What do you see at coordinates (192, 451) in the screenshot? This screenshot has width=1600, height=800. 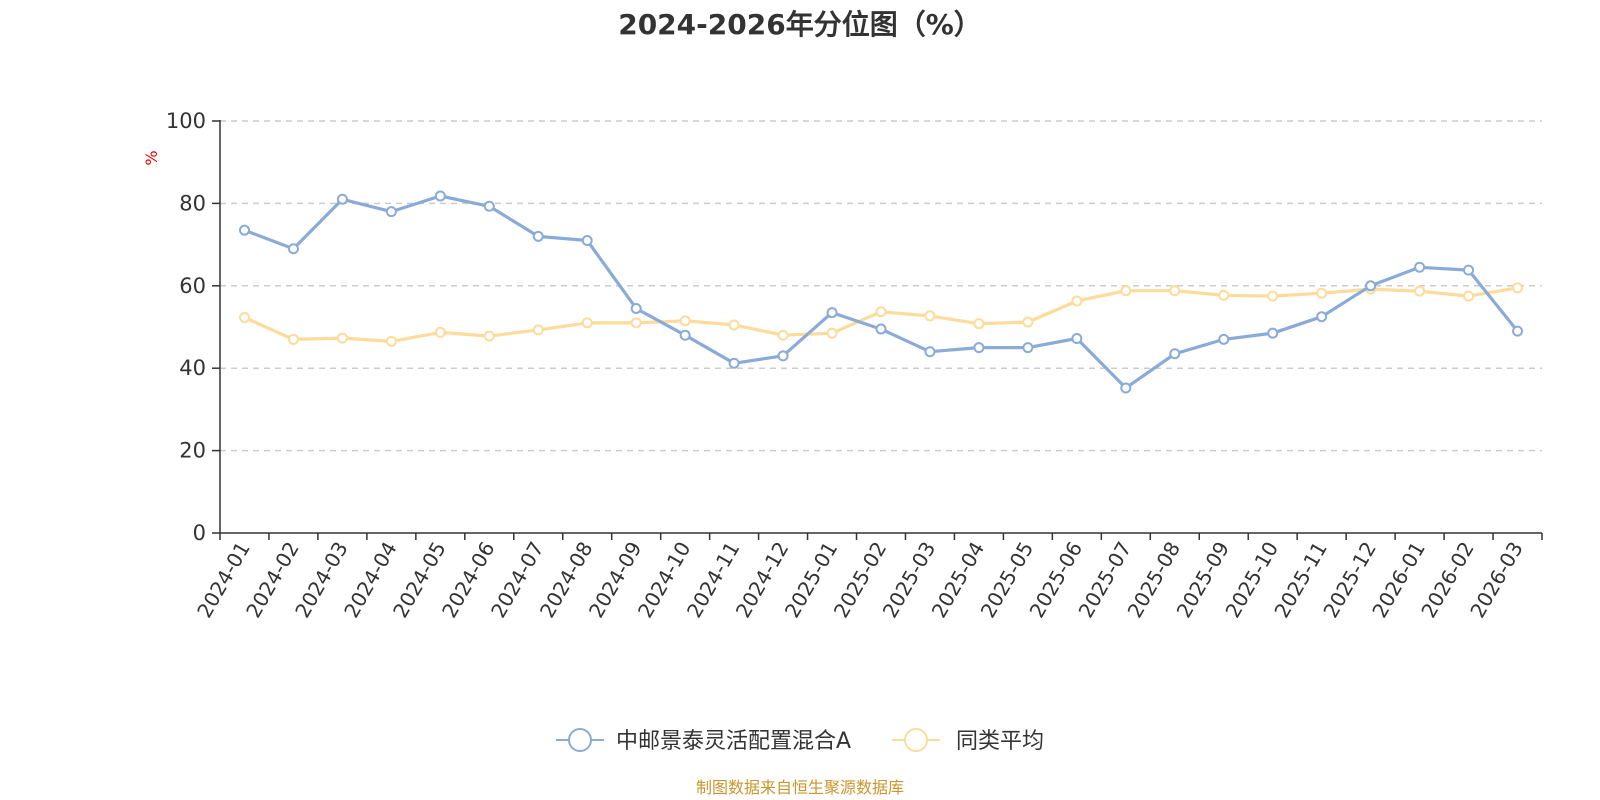 I see `y-tick-label: 20` at bounding box center [192, 451].